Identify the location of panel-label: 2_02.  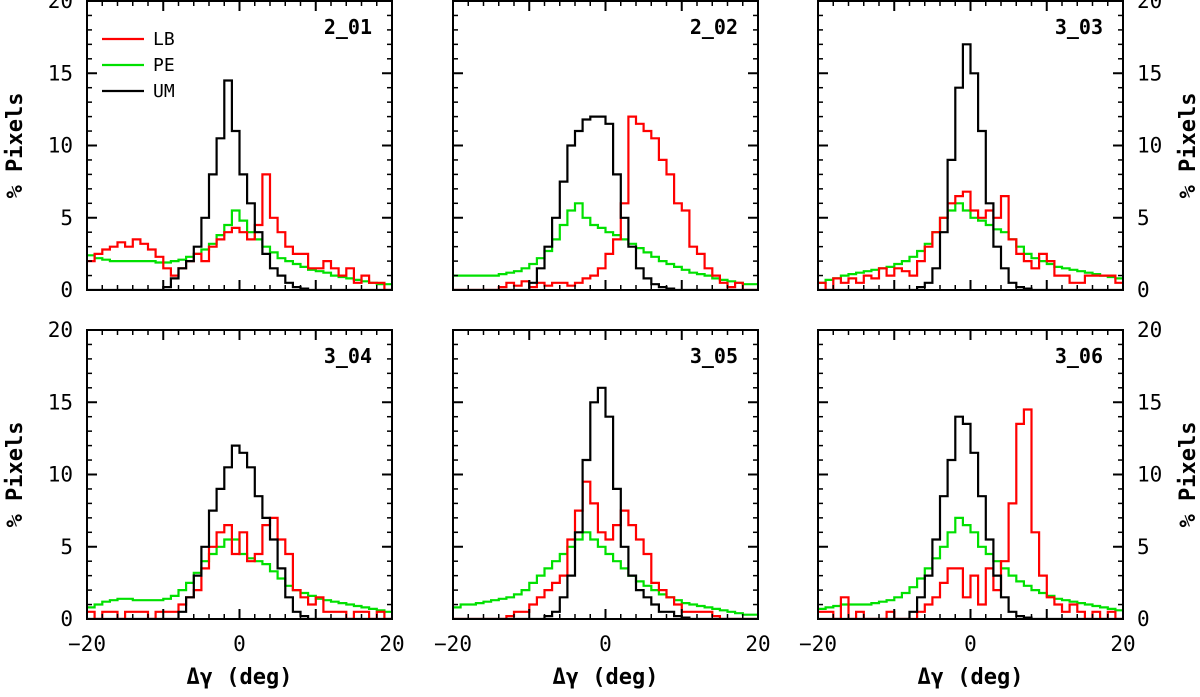
(714, 27).